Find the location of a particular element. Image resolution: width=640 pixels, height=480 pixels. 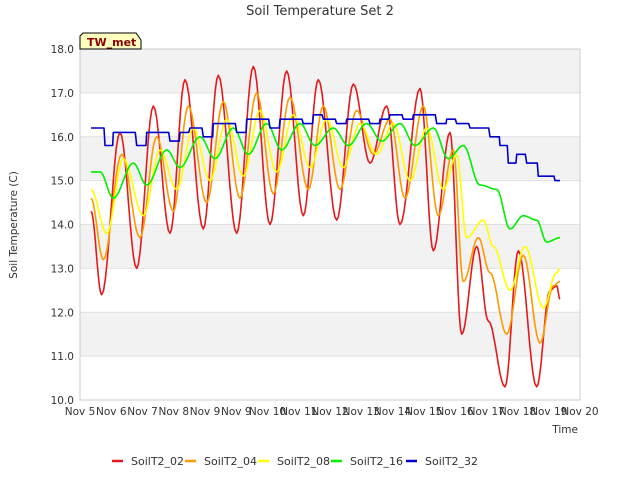

legend-item: SoilT2_32 is located at coordinates (442, 461).